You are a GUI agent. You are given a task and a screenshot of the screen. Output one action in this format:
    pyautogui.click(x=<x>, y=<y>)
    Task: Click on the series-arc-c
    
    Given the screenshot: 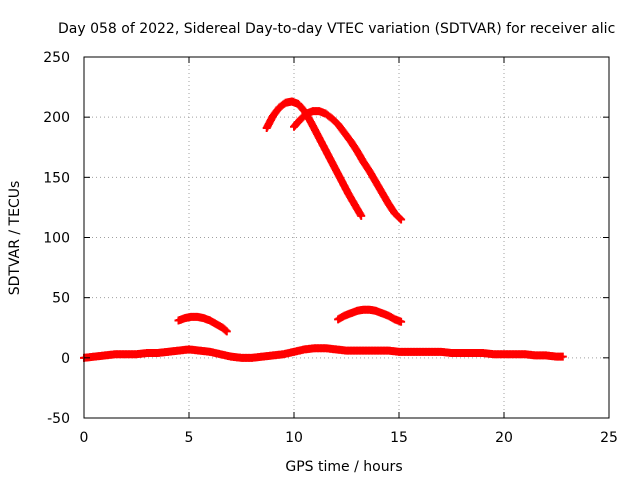 What is the action you would take?
    pyautogui.click(x=348, y=165)
    